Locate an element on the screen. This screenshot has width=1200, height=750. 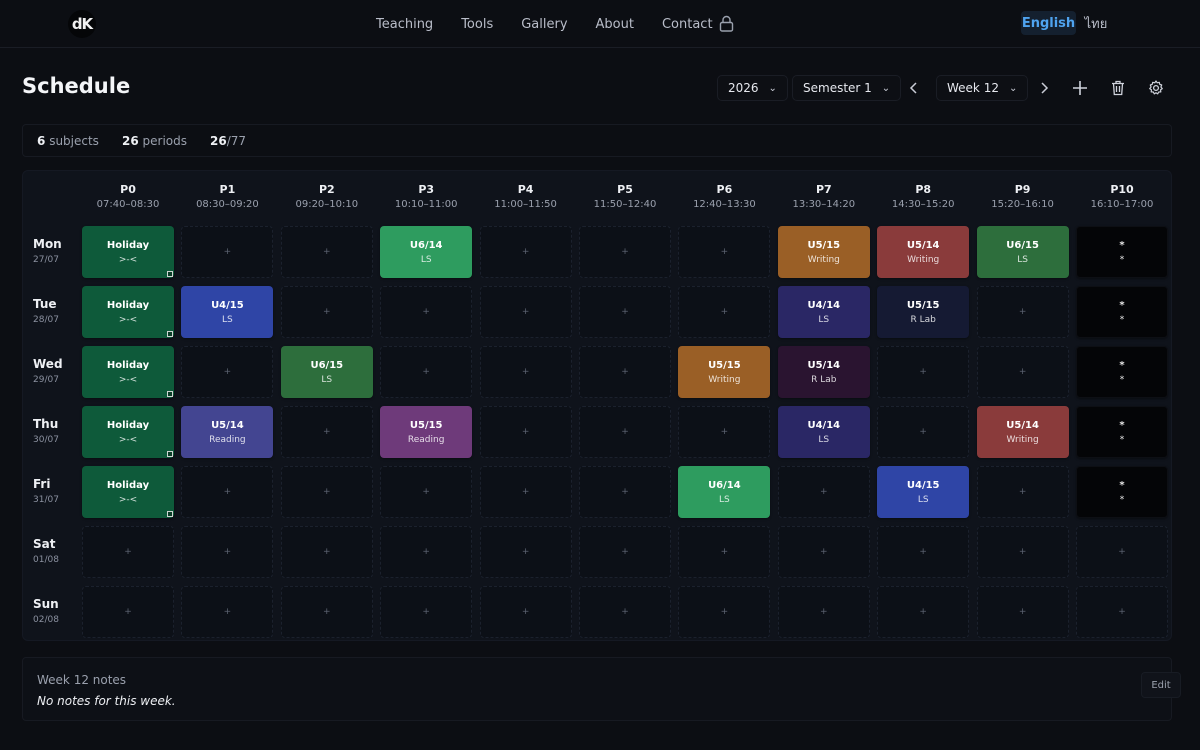
year-select: 2026 ⌄ is located at coordinates (752, 88).